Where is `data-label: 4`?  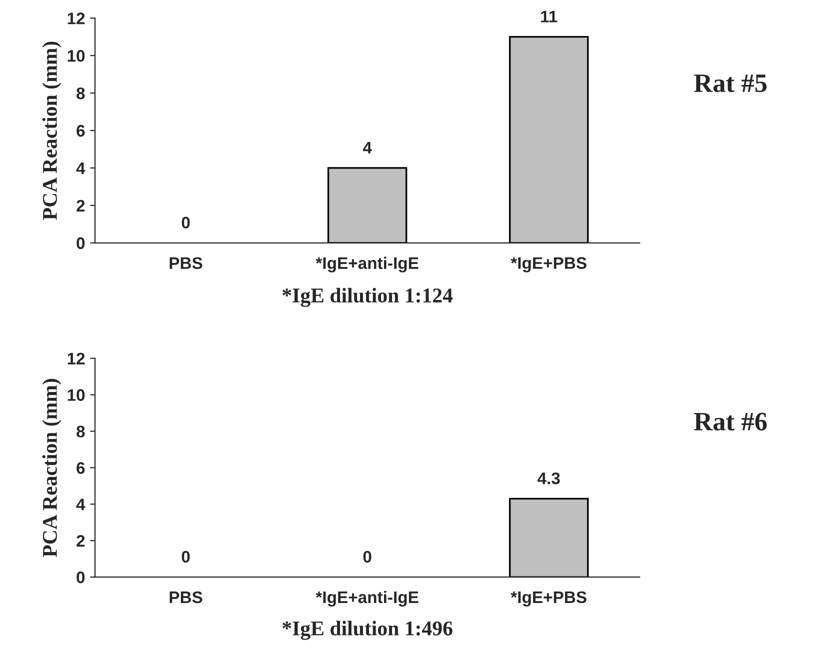
data-label: 4 is located at coordinates (367, 148).